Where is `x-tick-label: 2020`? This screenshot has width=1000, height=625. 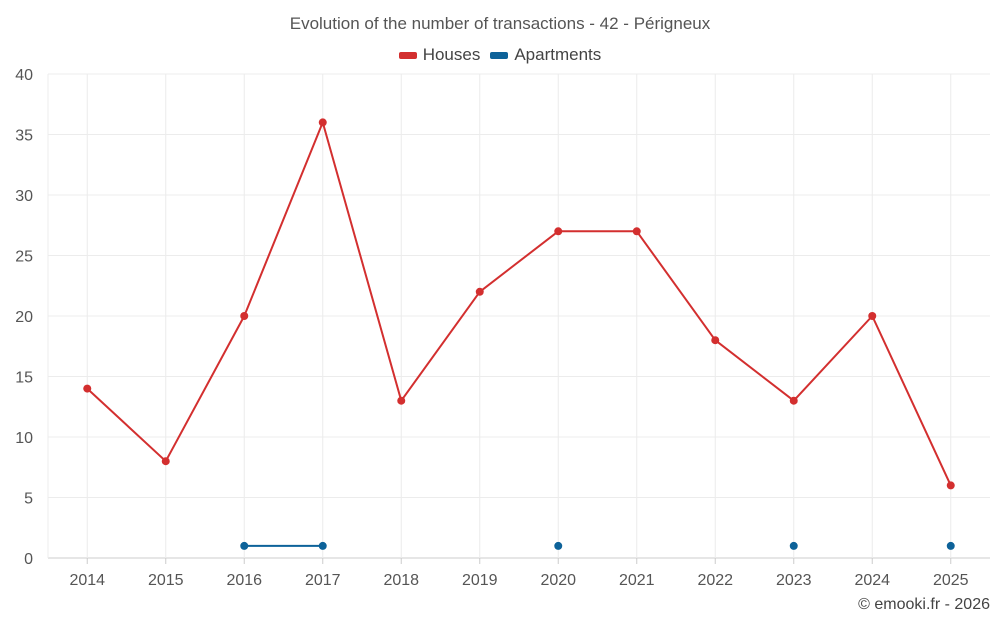
x-tick-label: 2020 is located at coordinates (558, 580).